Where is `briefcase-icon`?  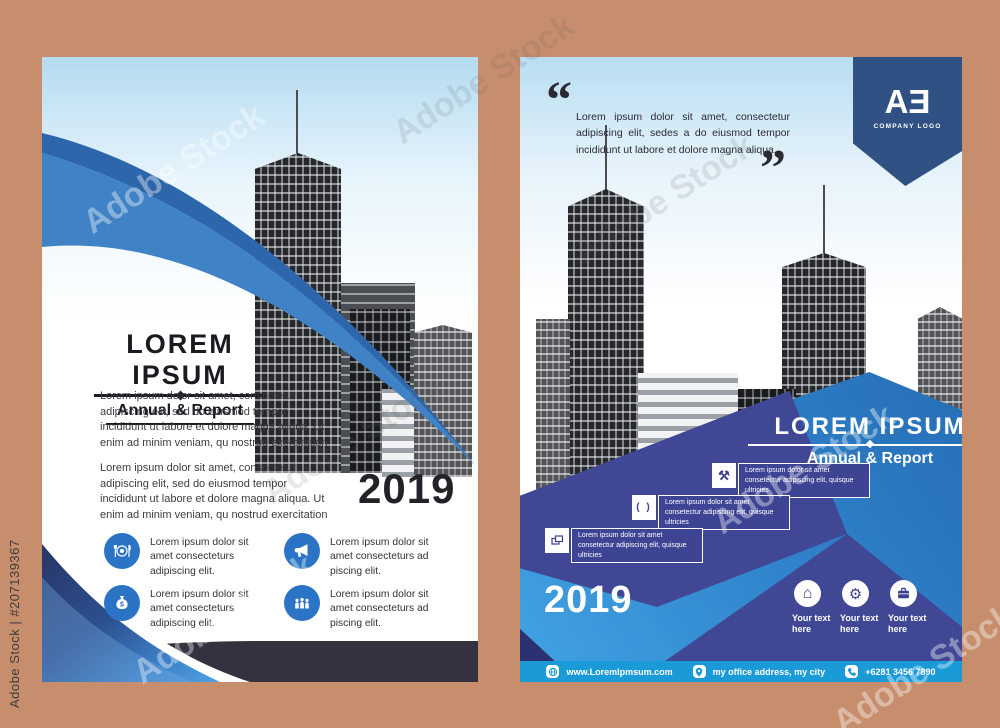 briefcase-icon is located at coordinates (903, 593).